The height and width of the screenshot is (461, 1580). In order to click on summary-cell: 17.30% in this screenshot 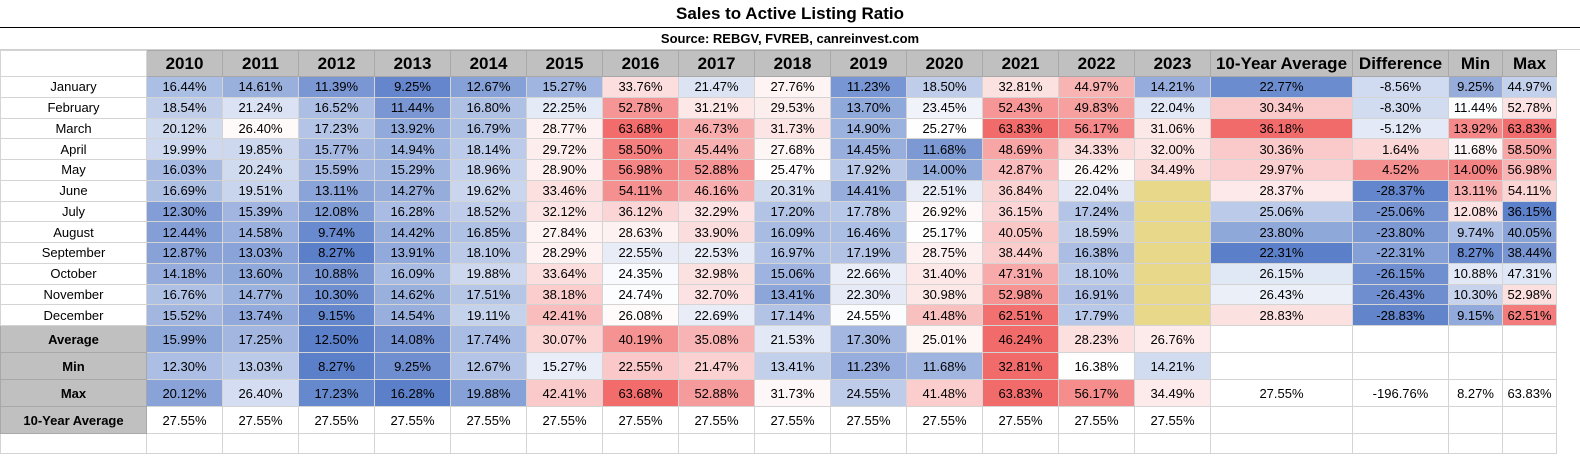, I will do `click(868, 339)`.